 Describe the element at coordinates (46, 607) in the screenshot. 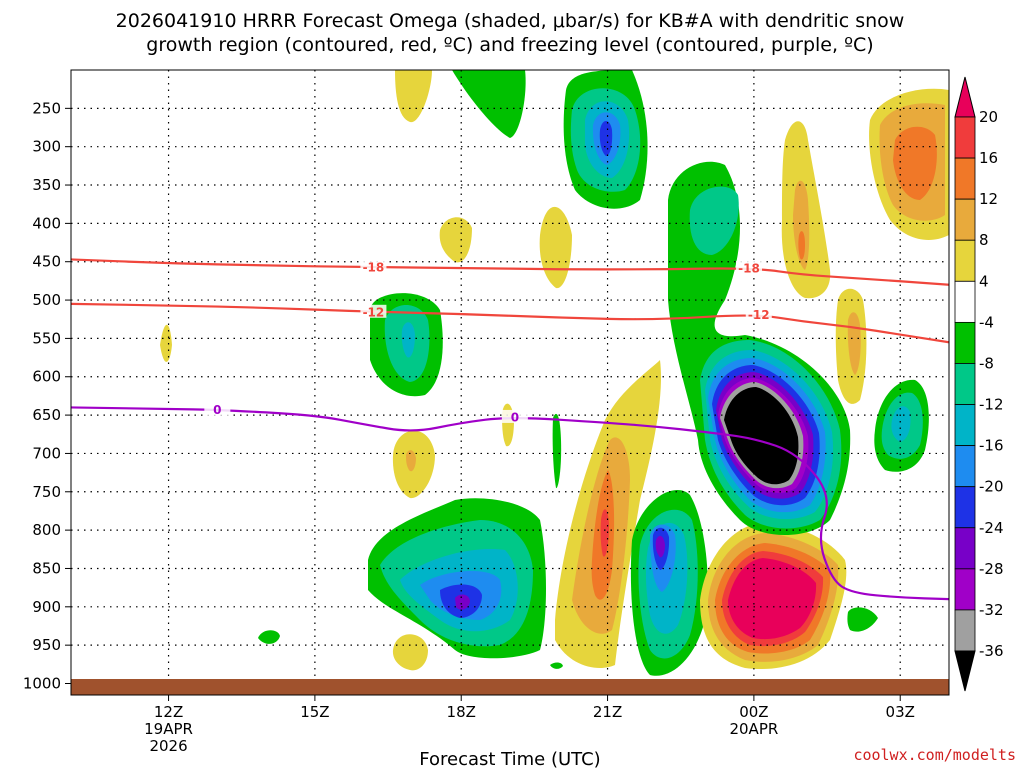

I see `y-tick-label: 900` at that location.